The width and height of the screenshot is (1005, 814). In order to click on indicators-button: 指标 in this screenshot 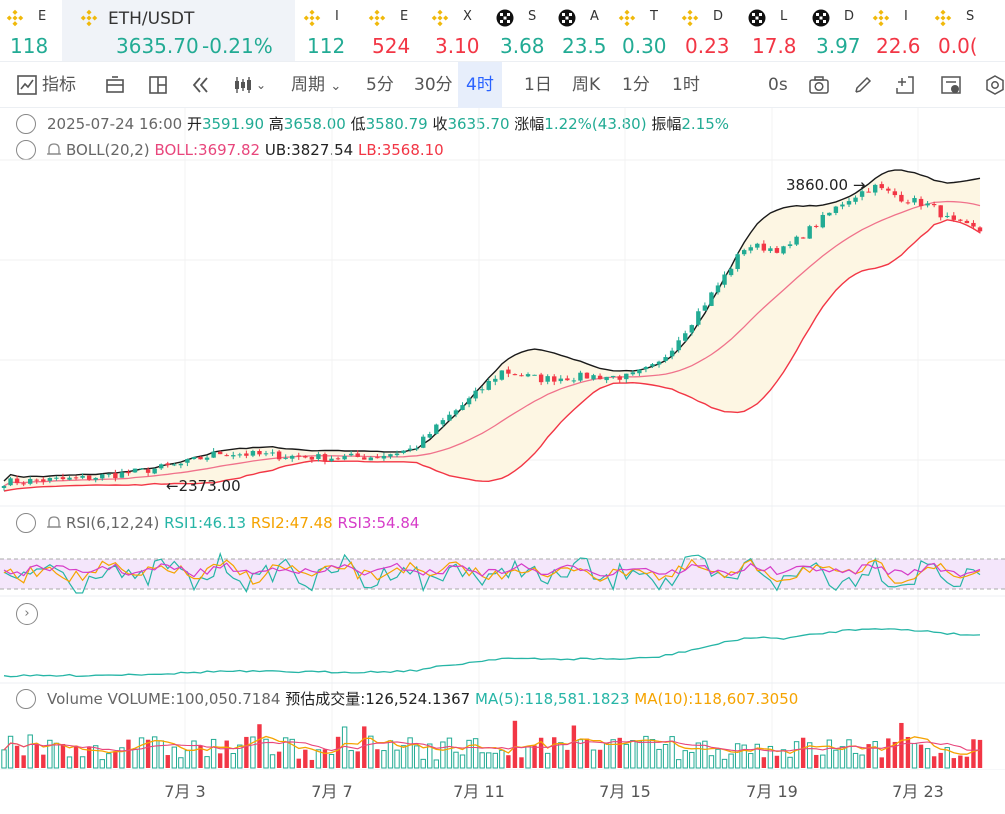, I will do `click(59, 85)`.